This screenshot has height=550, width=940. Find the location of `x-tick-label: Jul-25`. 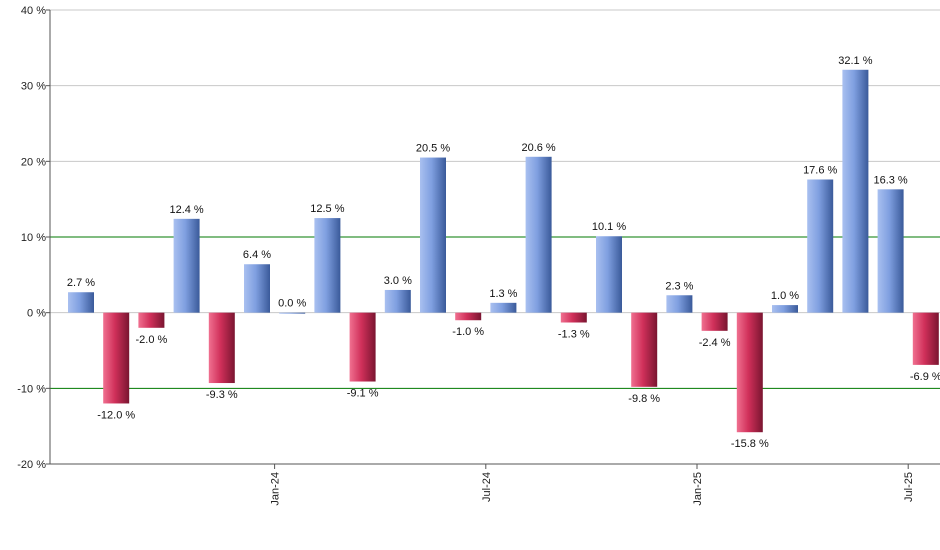

x-tick-label: Jul-25 is located at coordinates (909, 487).